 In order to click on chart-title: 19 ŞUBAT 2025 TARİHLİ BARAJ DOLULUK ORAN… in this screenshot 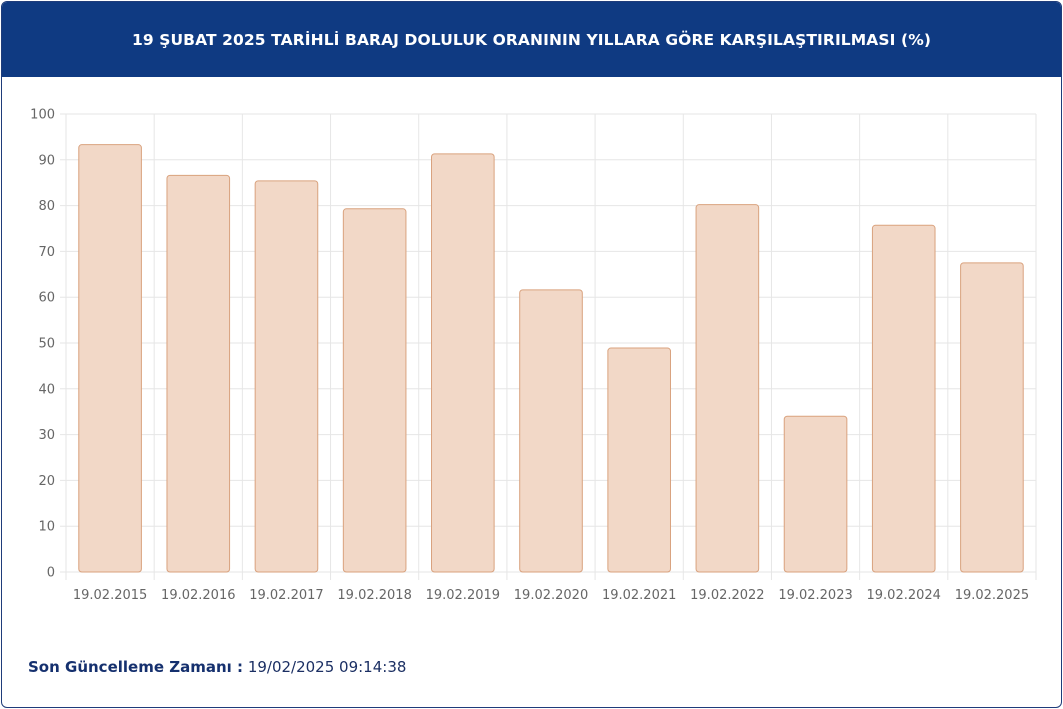, I will do `click(531, 39)`.